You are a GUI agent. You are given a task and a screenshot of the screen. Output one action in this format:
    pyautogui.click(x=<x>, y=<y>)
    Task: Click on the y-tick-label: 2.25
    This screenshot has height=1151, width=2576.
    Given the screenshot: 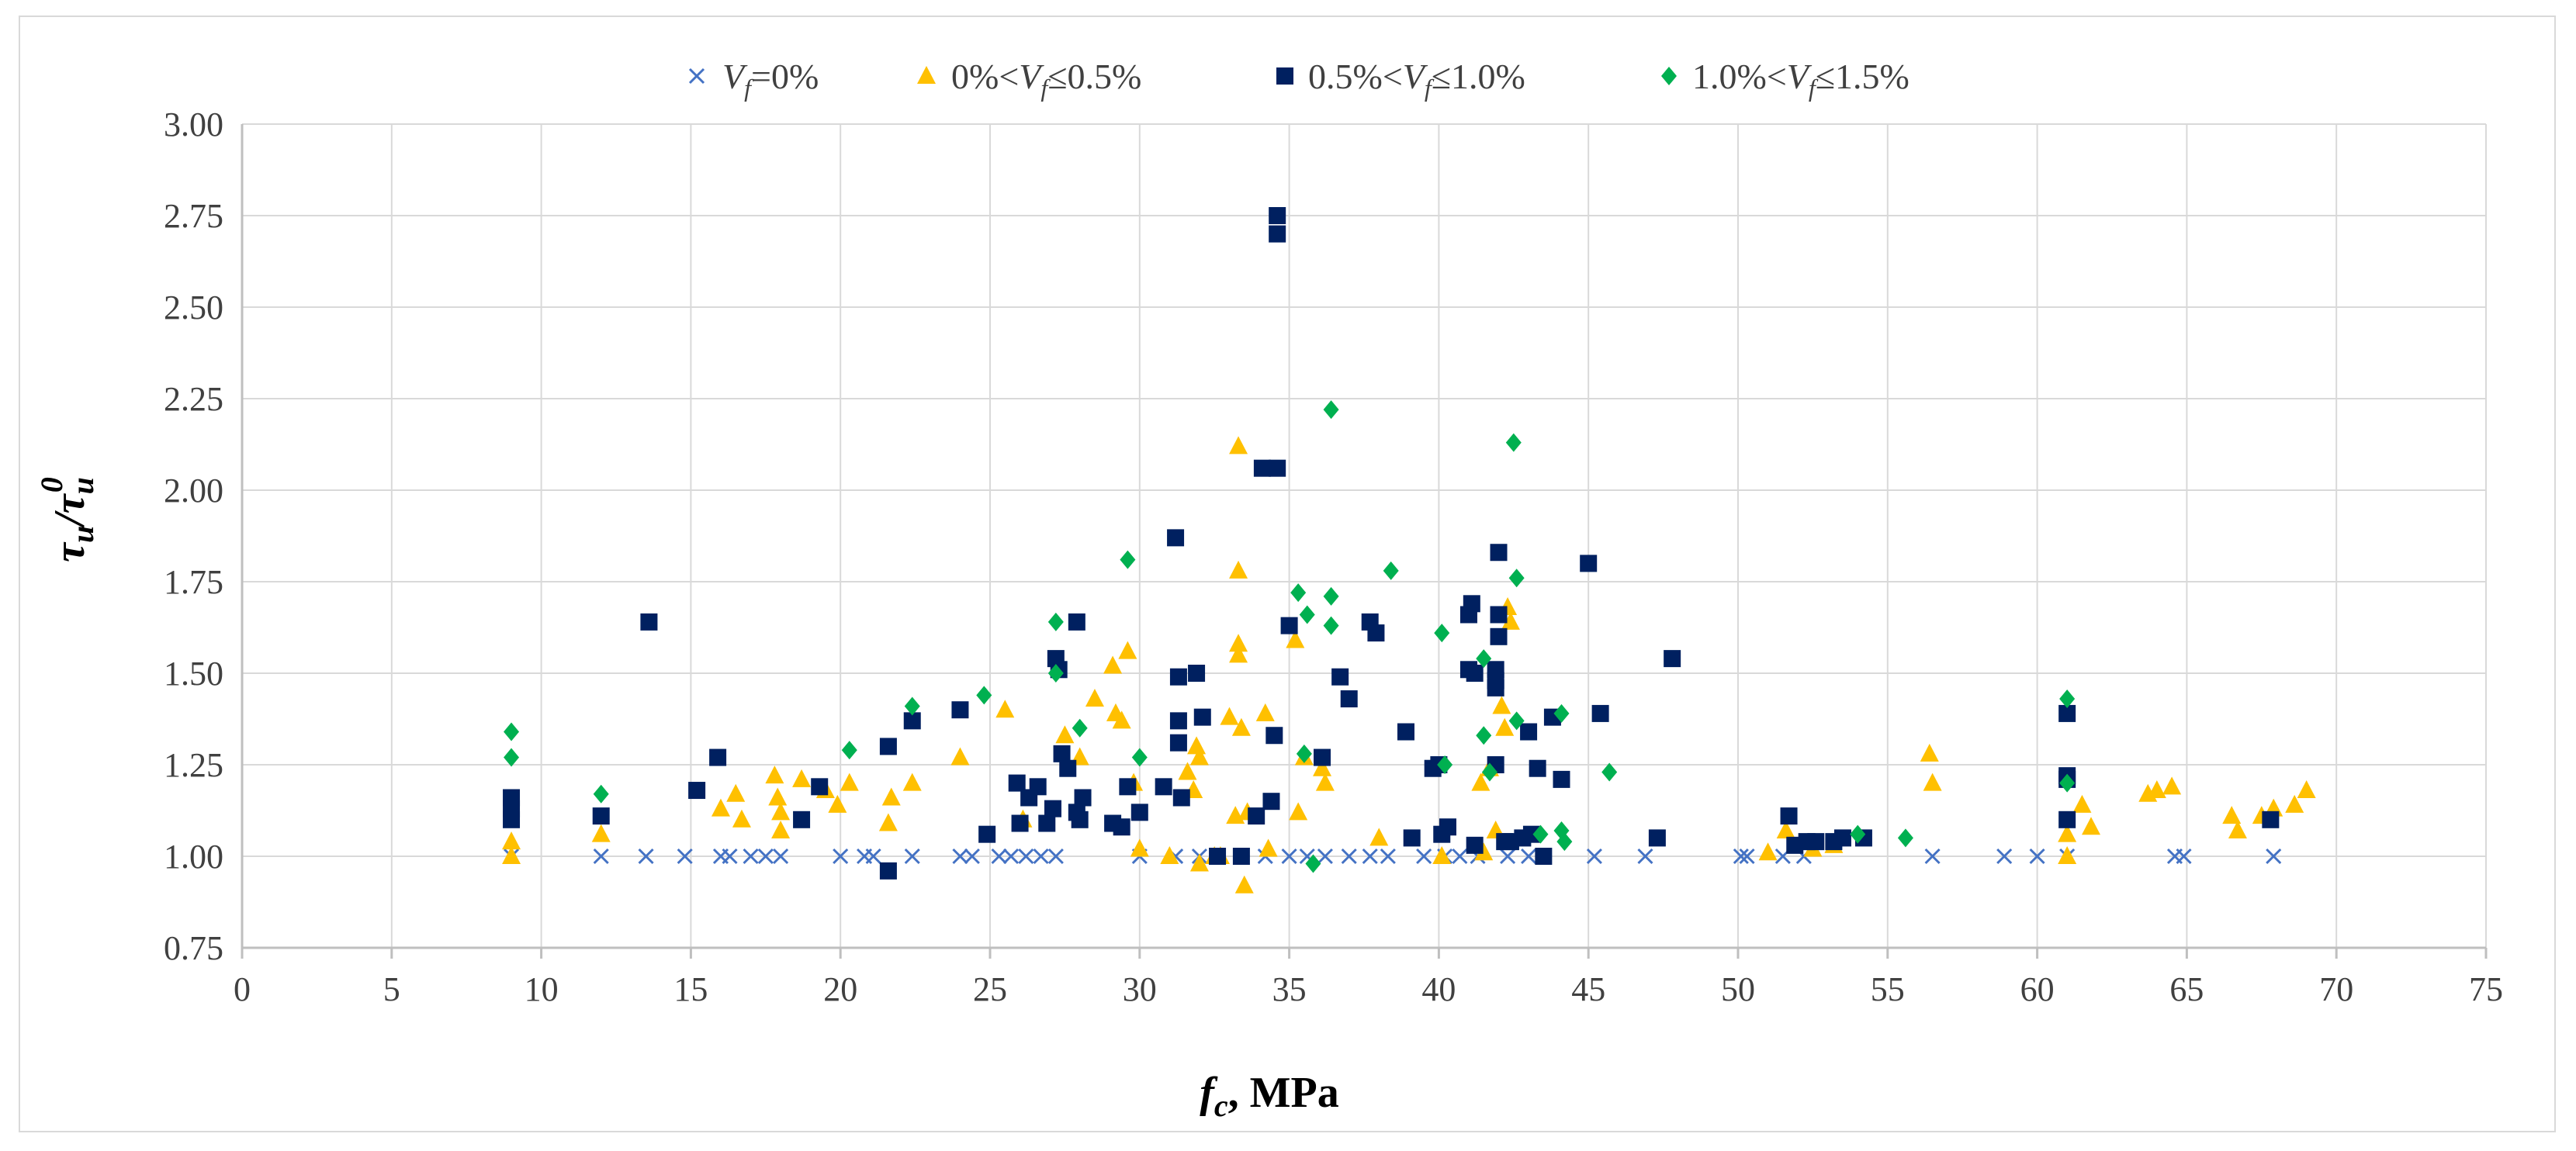 What is the action you would take?
    pyautogui.click(x=193, y=399)
    